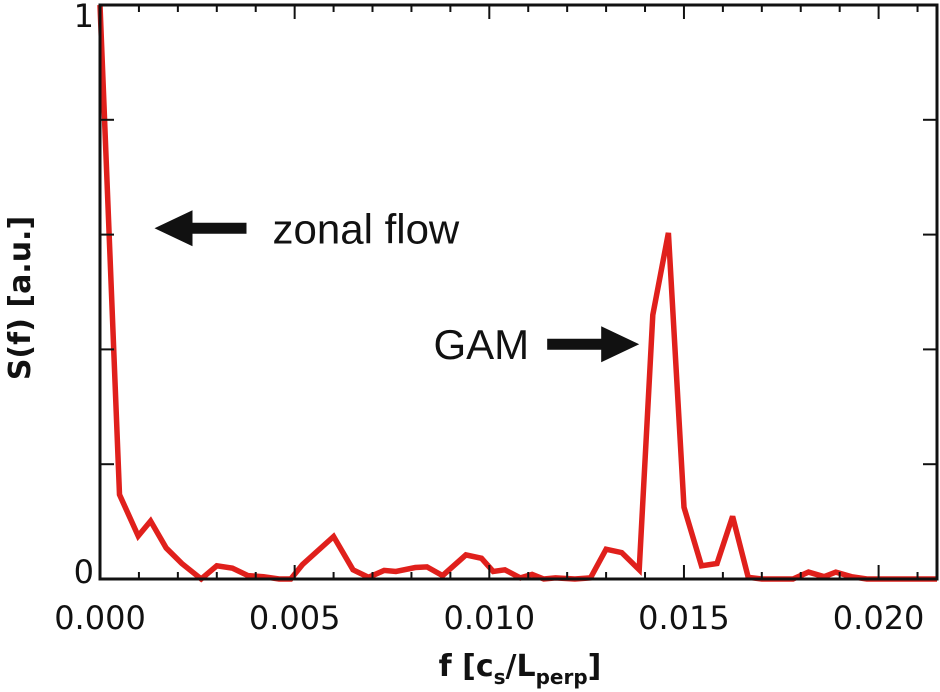 The height and width of the screenshot is (692, 940). I want to click on x-axis-label-prefix: f [c, so click(466, 666).